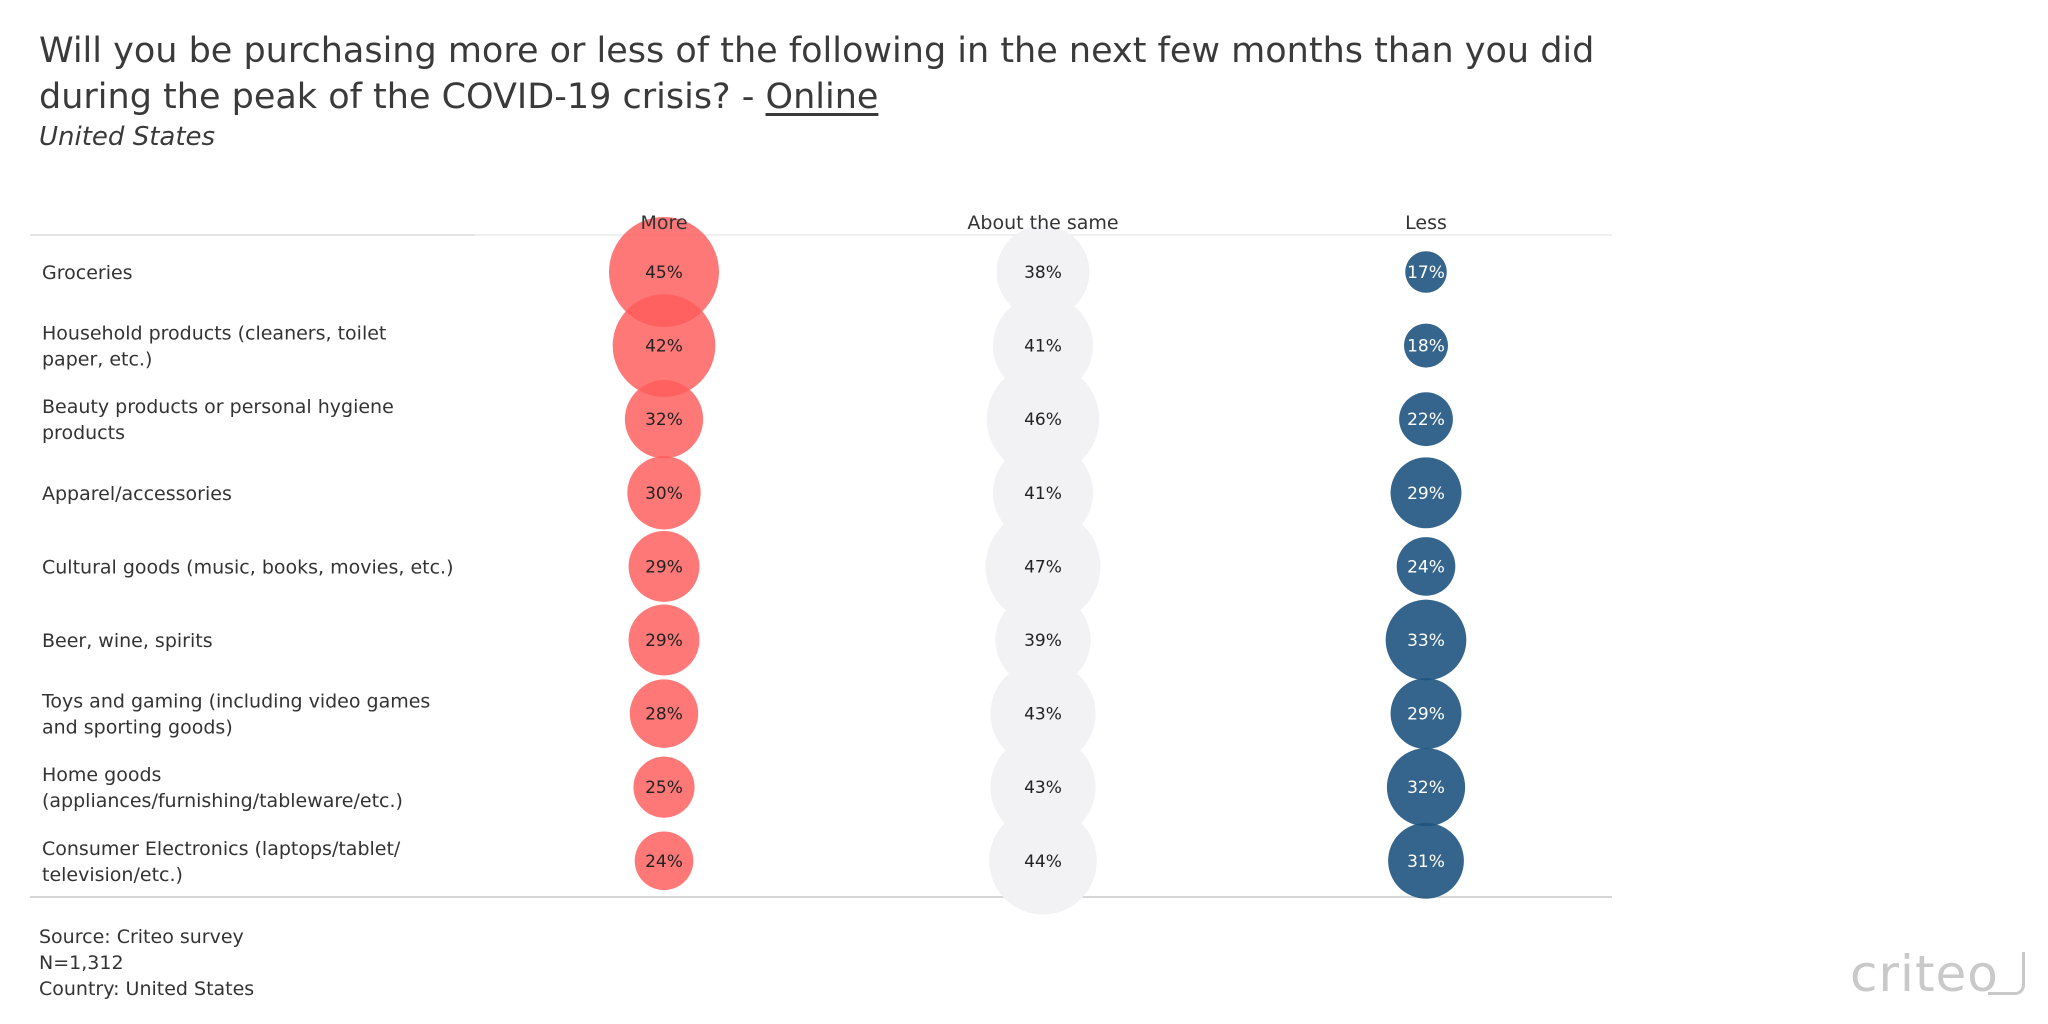 This screenshot has width=2048, height=1024. I want to click on value-label: 17%, so click(1426, 273).